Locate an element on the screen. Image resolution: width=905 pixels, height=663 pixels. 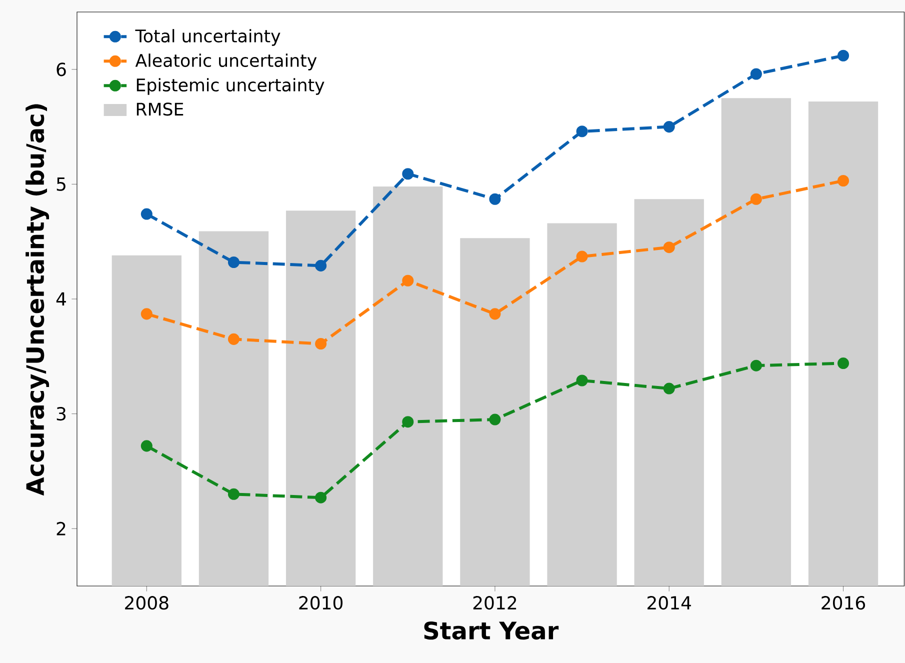
y-tick-label: 6 is located at coordinates (61, 69).